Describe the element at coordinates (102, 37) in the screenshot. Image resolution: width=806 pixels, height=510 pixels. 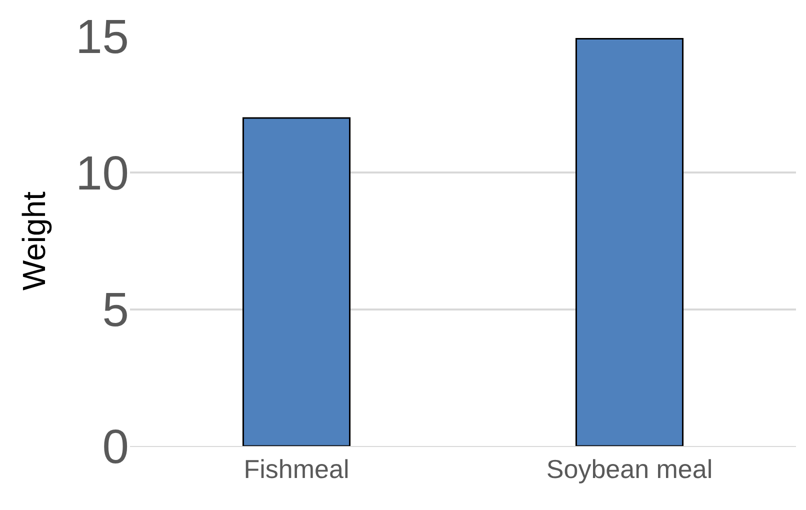
I see `y-tick-label: 15` at that location.